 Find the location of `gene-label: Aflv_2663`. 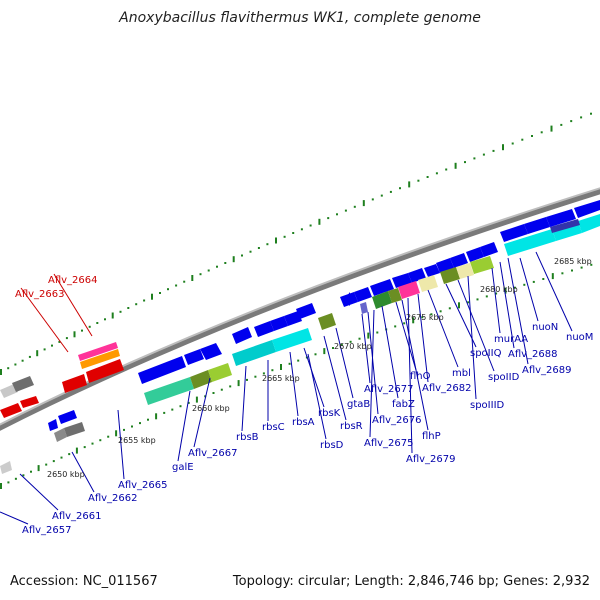

gene-label: Aflv_2663 is located at coordinates (40, 294).